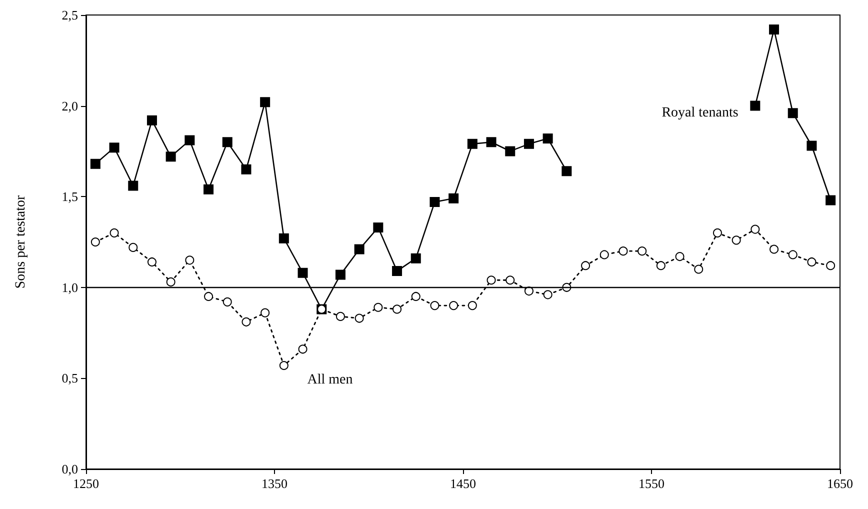 This screenshot has height=509, width=868. Describe the element at coordinates (700, 113) in the screenshot. I see `series-label: Royal tenants` at that location.